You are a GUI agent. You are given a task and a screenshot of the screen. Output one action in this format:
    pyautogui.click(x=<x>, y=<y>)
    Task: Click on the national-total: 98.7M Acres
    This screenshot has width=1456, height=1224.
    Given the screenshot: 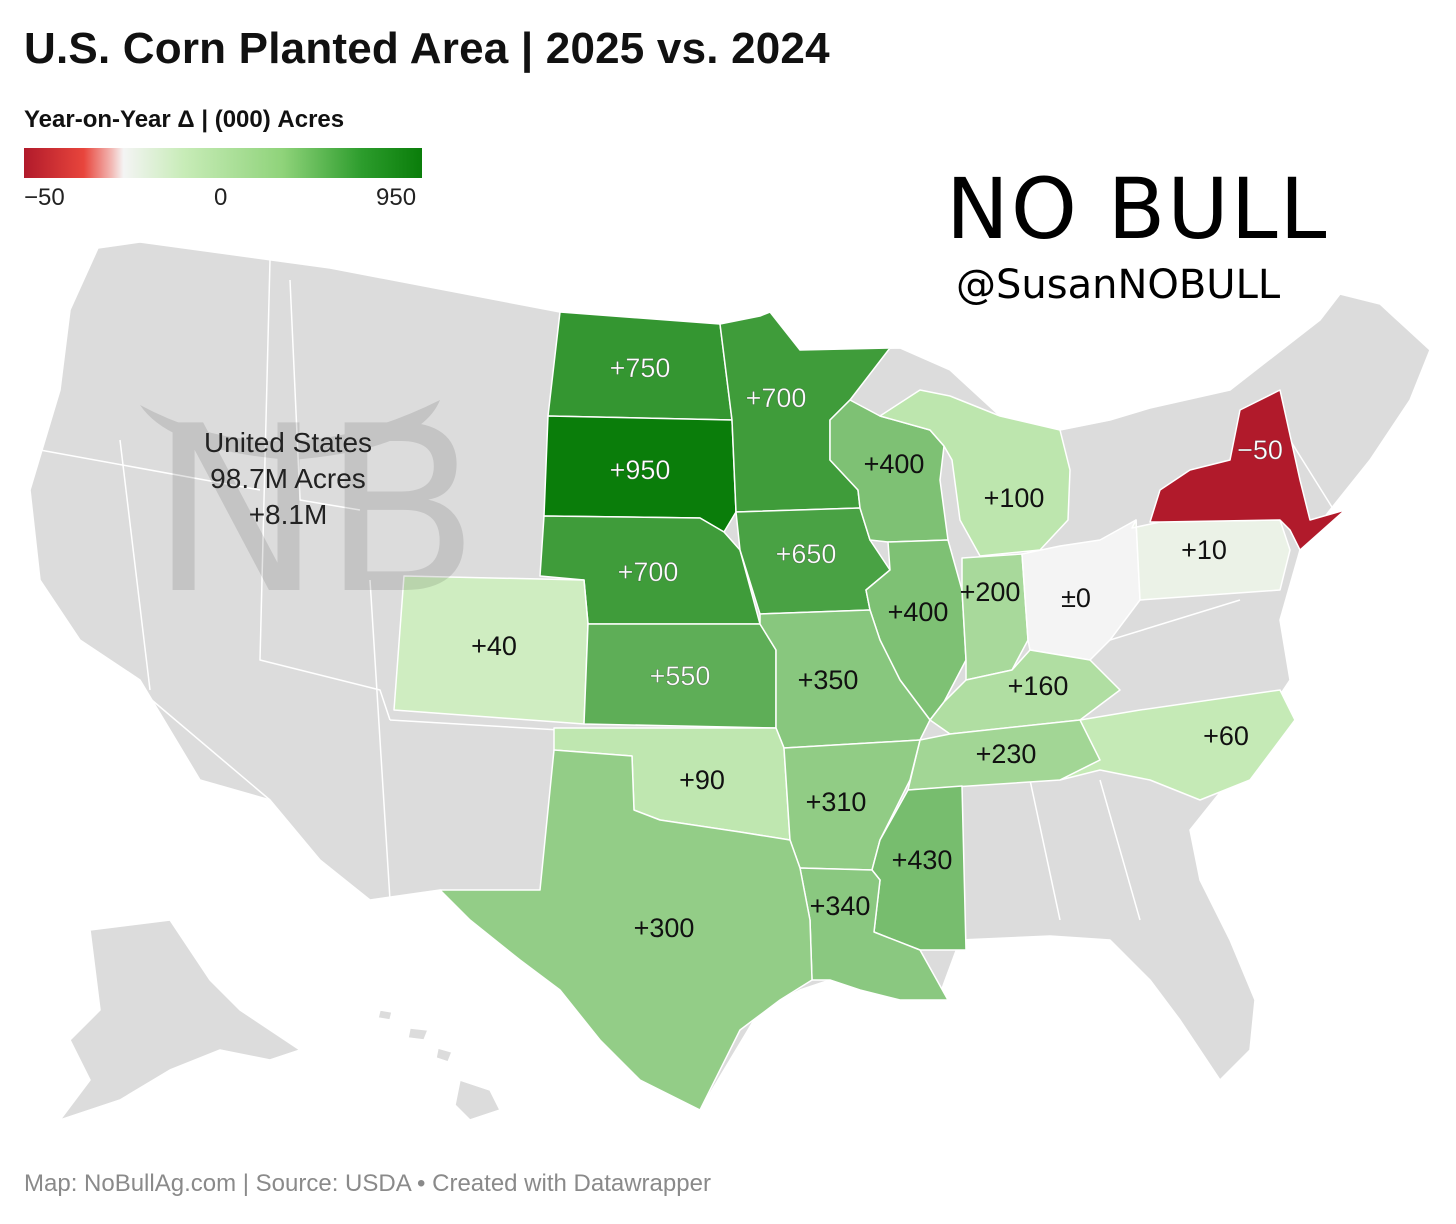 What is the action you would take?
    pyautogui.click(x=288, y=478)
    